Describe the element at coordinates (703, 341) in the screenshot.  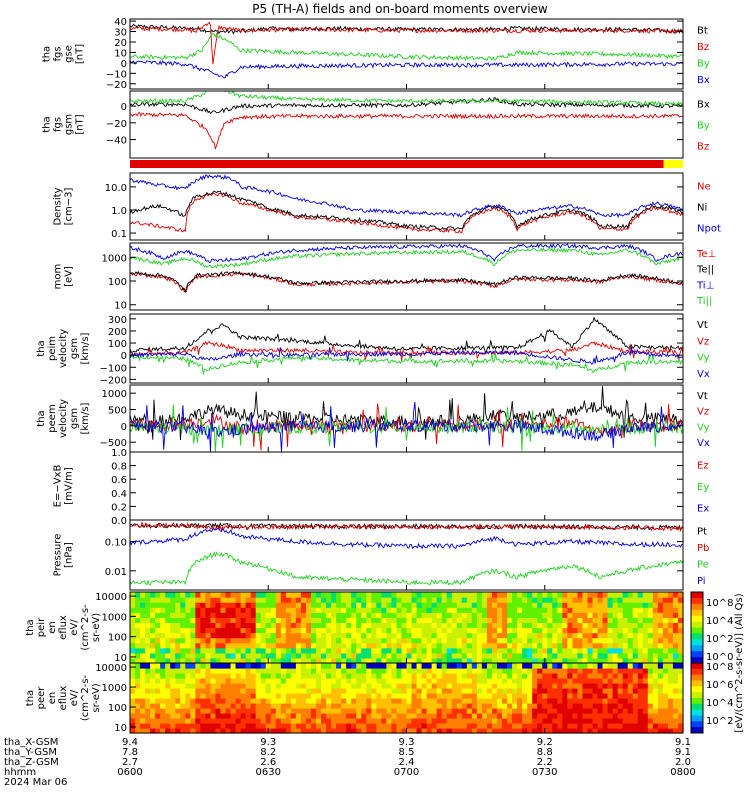
I see `legend-entry: Vz` at that location.